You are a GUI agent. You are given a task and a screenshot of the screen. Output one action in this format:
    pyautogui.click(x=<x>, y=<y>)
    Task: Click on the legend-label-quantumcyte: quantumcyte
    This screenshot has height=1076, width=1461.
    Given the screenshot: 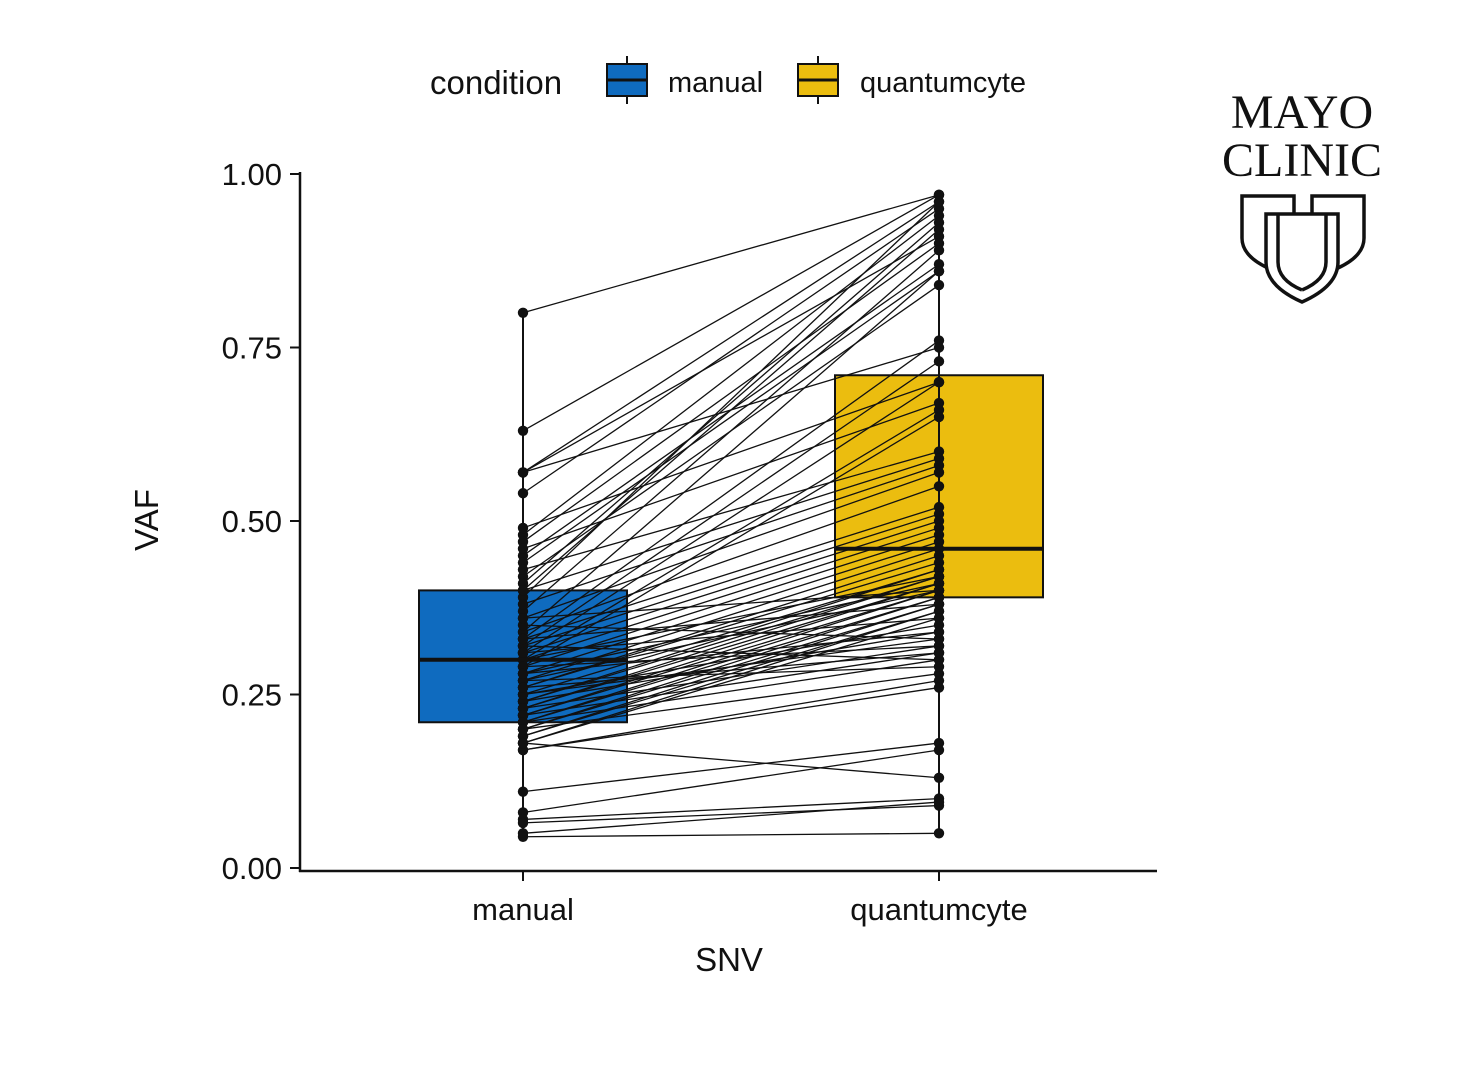 What is the action you would take?
    pyautogui.click(x=943, y=83)
    